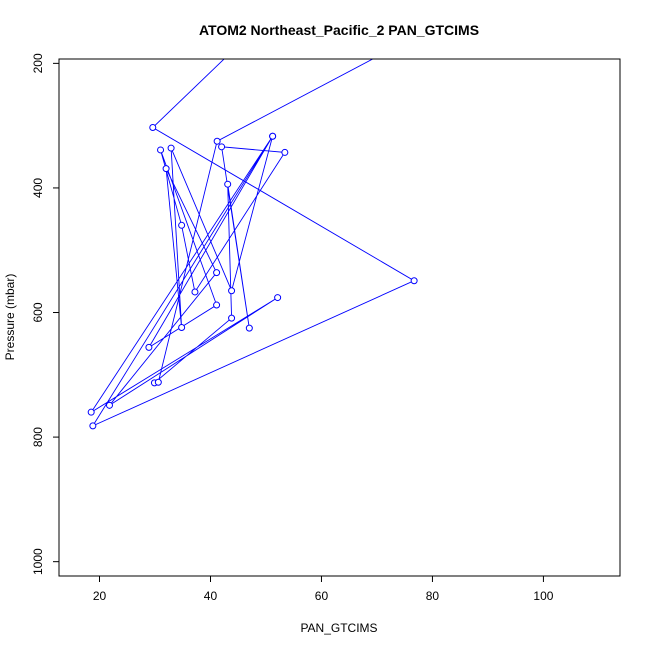 The width and height of the screenshot is (650, 650). Describe the element at coordinates (38, 437) in the screenshot. I see `y-tick-label: 800` at that location.